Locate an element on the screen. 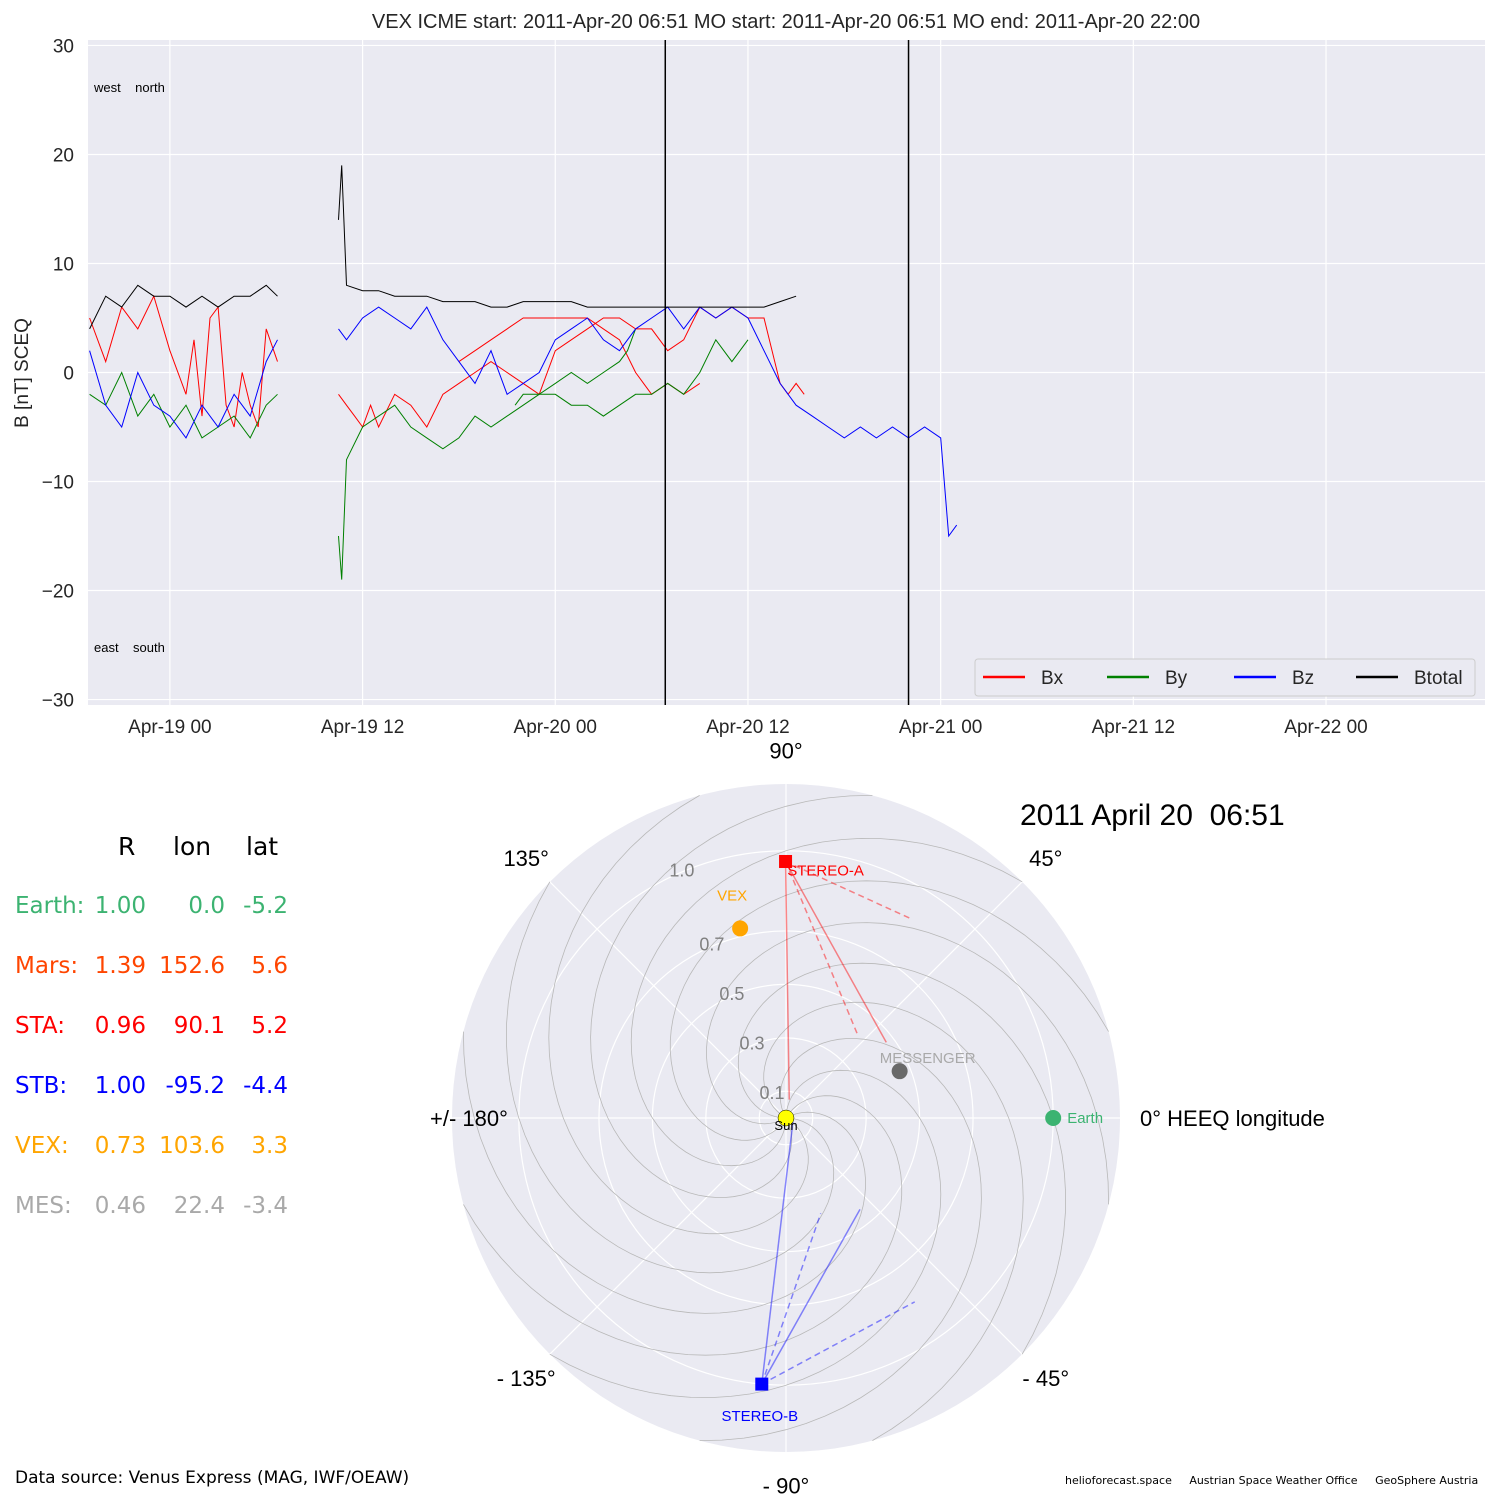 The image size is (1500, 1500). y-tick-label: 20 is located at coordinates (63, 155).